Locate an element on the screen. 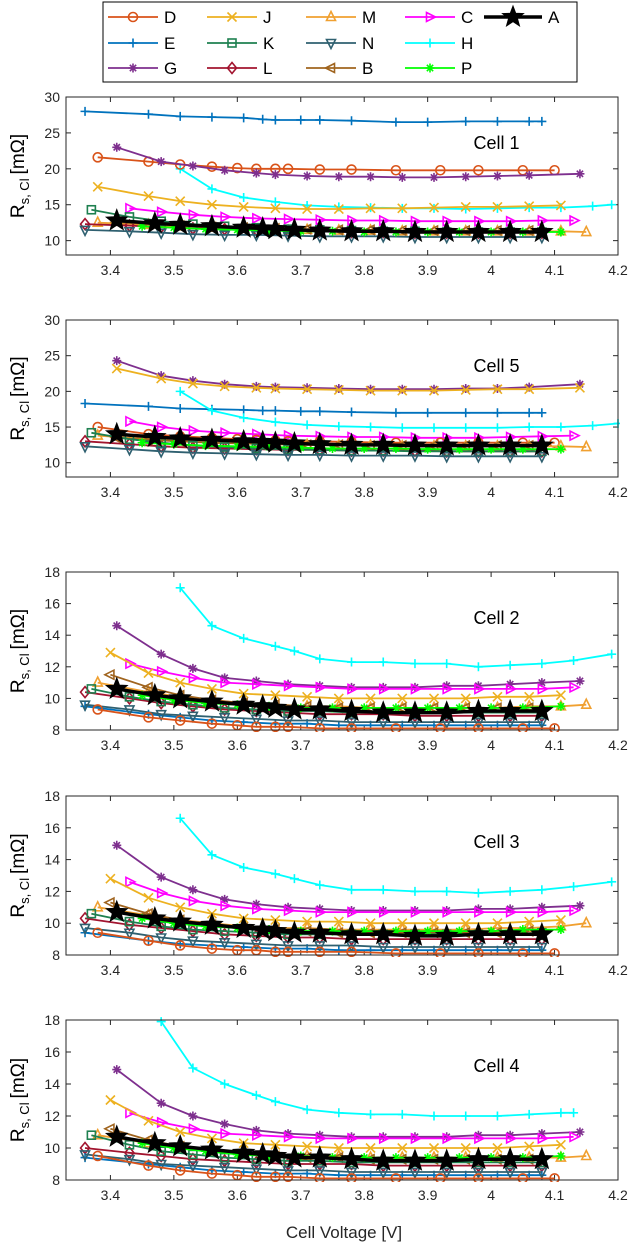 The width and height of the screenshot is (636, 1246). series-line-D is located at coordinates (326, 719).